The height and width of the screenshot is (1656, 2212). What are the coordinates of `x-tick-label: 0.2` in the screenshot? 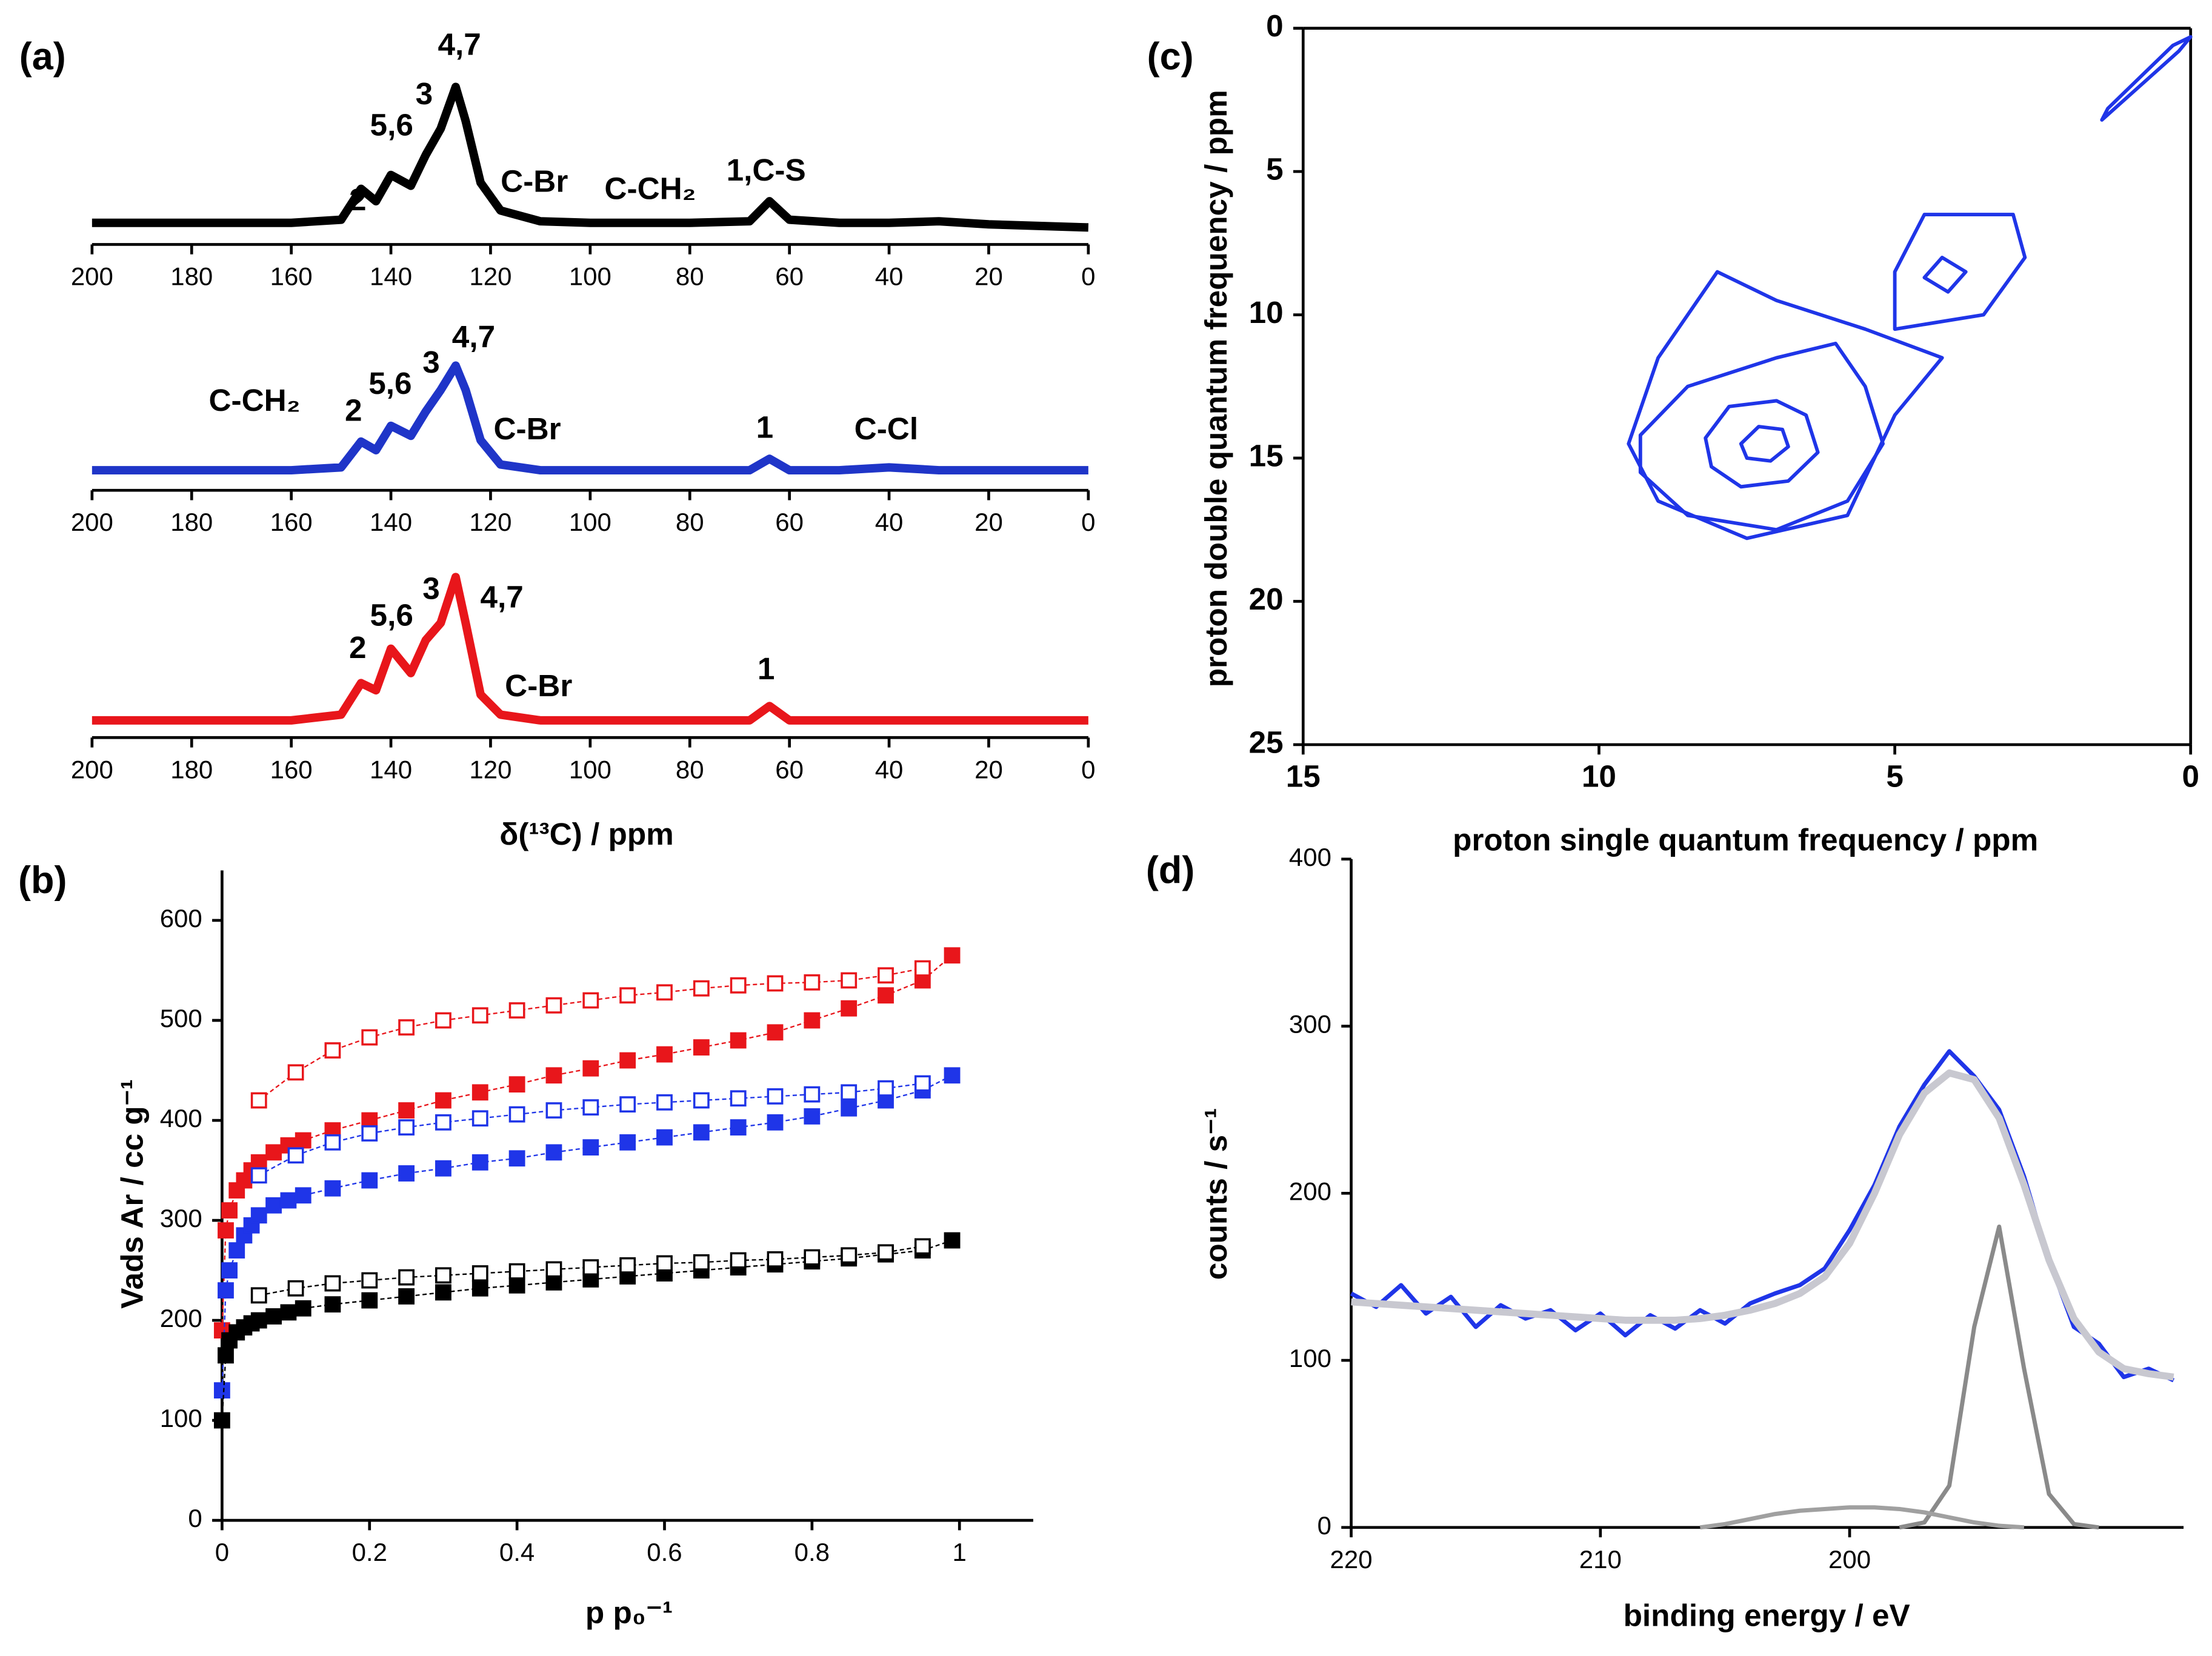 It's located at (370, 1552).